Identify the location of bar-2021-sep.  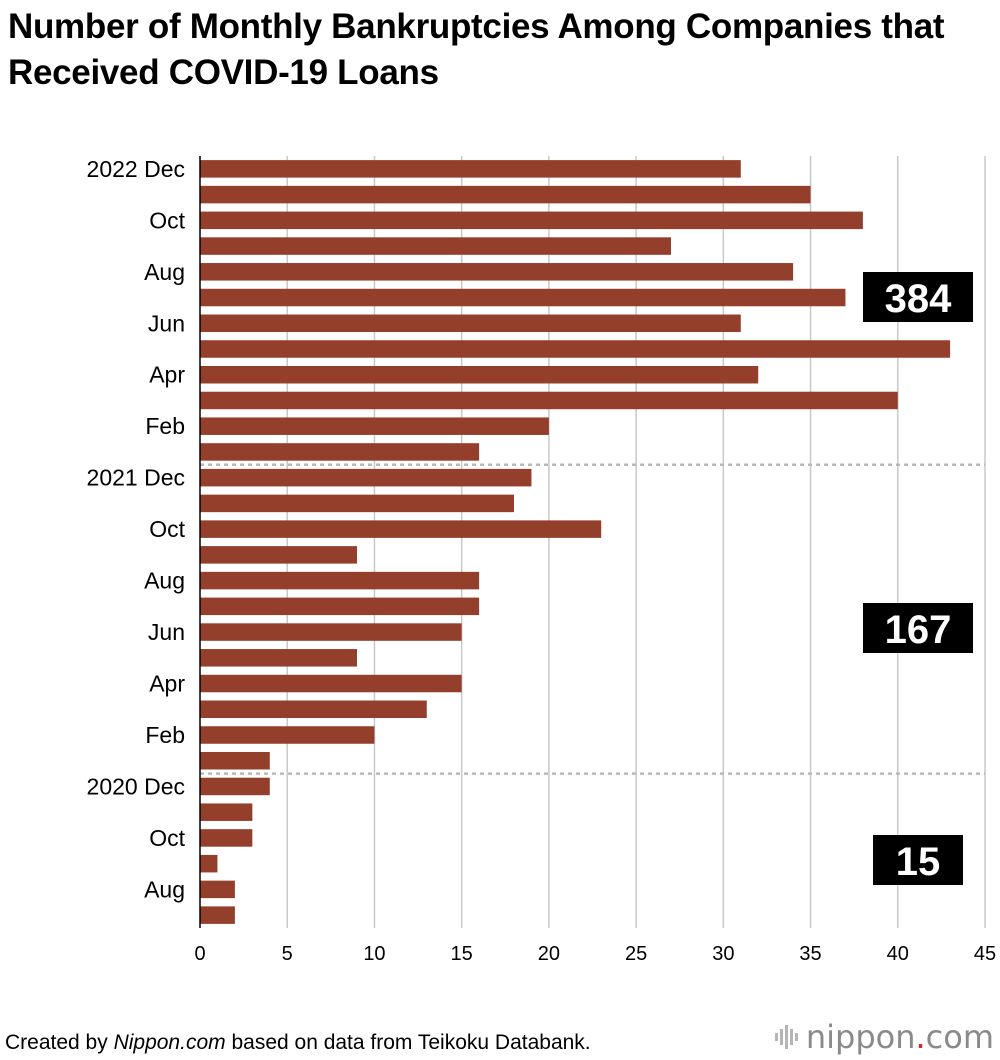
(278, 555).